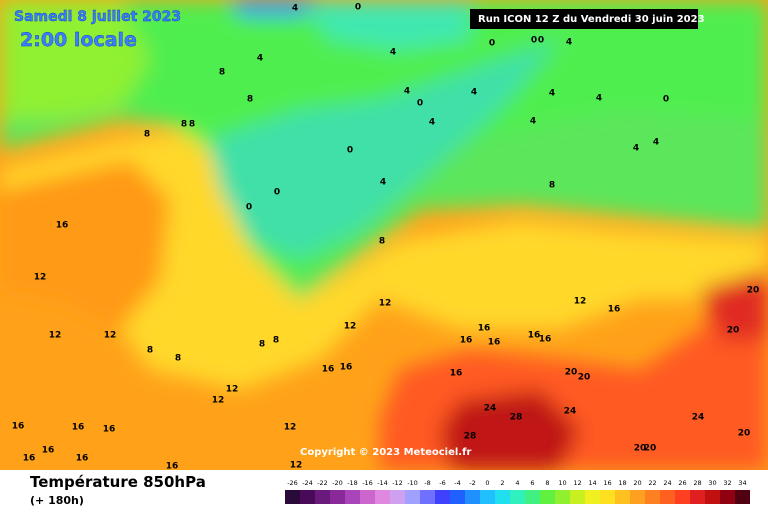  I want to click on colorbar-label: 10, so click(562, 483).